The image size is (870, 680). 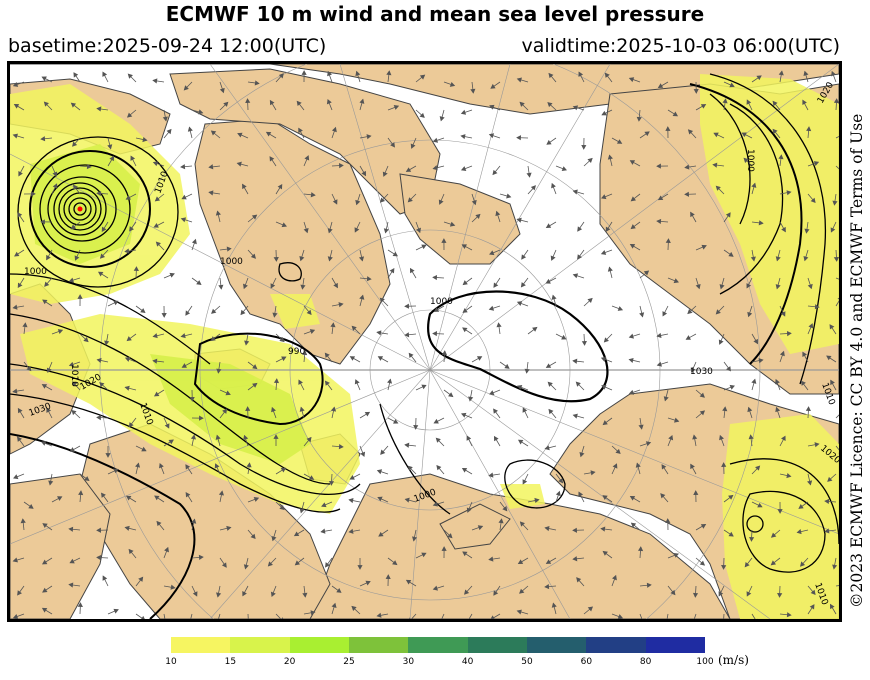 I want to click on colorbar-unit: (m/s), so click(x=733, y=660).